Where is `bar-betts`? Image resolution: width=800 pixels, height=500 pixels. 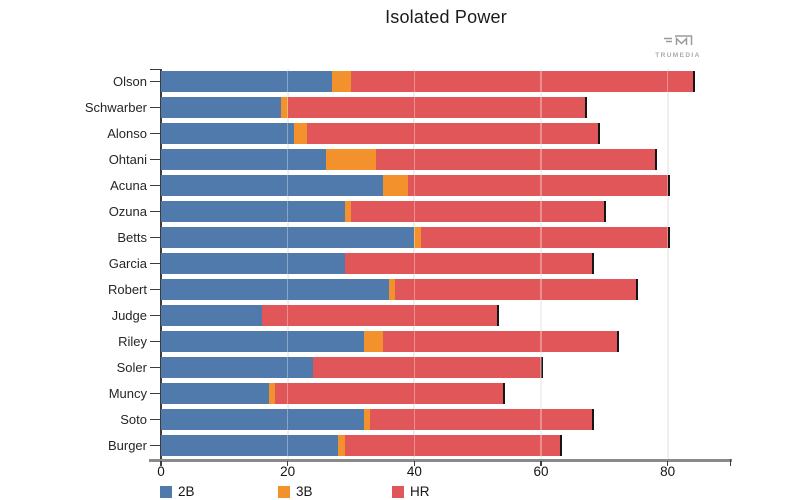
bar-betts is located at coordinates (415, 237).